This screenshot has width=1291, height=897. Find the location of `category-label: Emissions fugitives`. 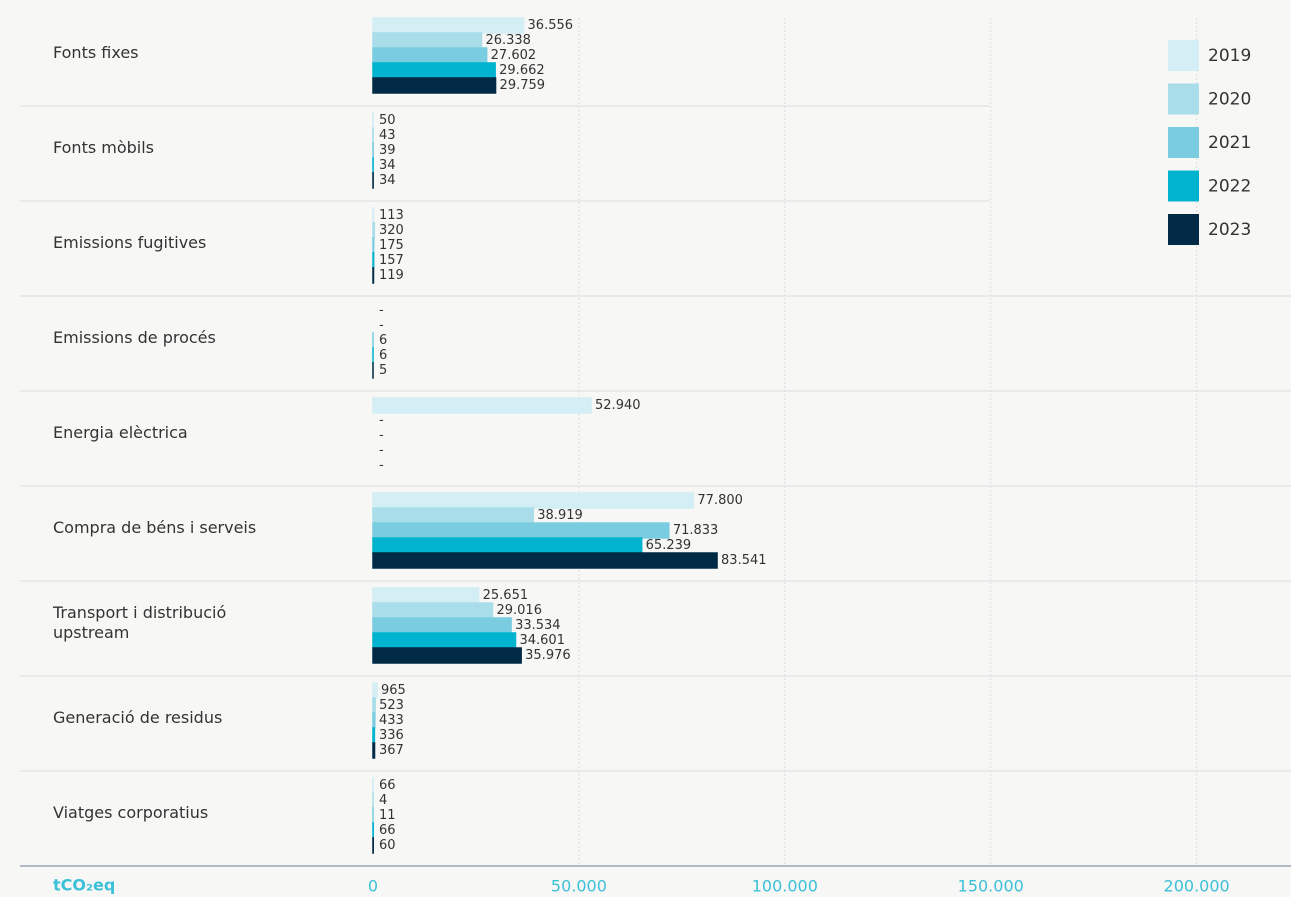

category-label: Emissions fugitives is located at coordinates (130, 242).